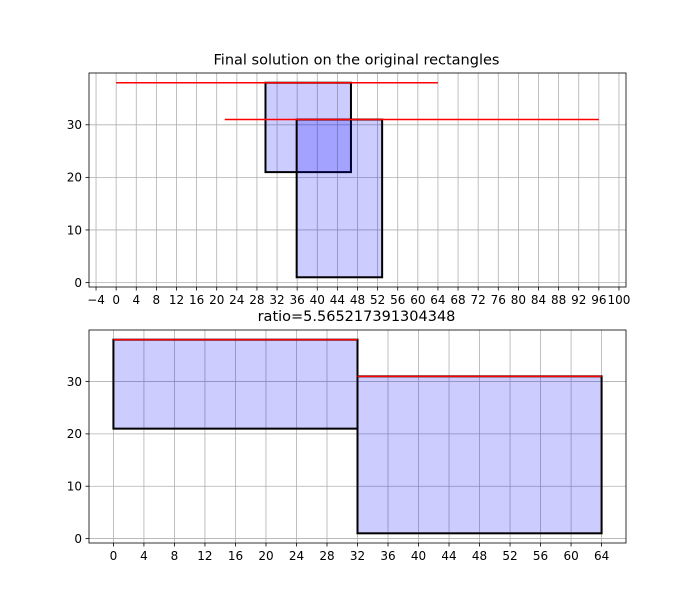 The image size is (695, 610). What do you see at coordinates (175, 556) in the screenshot?
I see `bottom-x-tick-label: 8` at bounding box center [175, 556].